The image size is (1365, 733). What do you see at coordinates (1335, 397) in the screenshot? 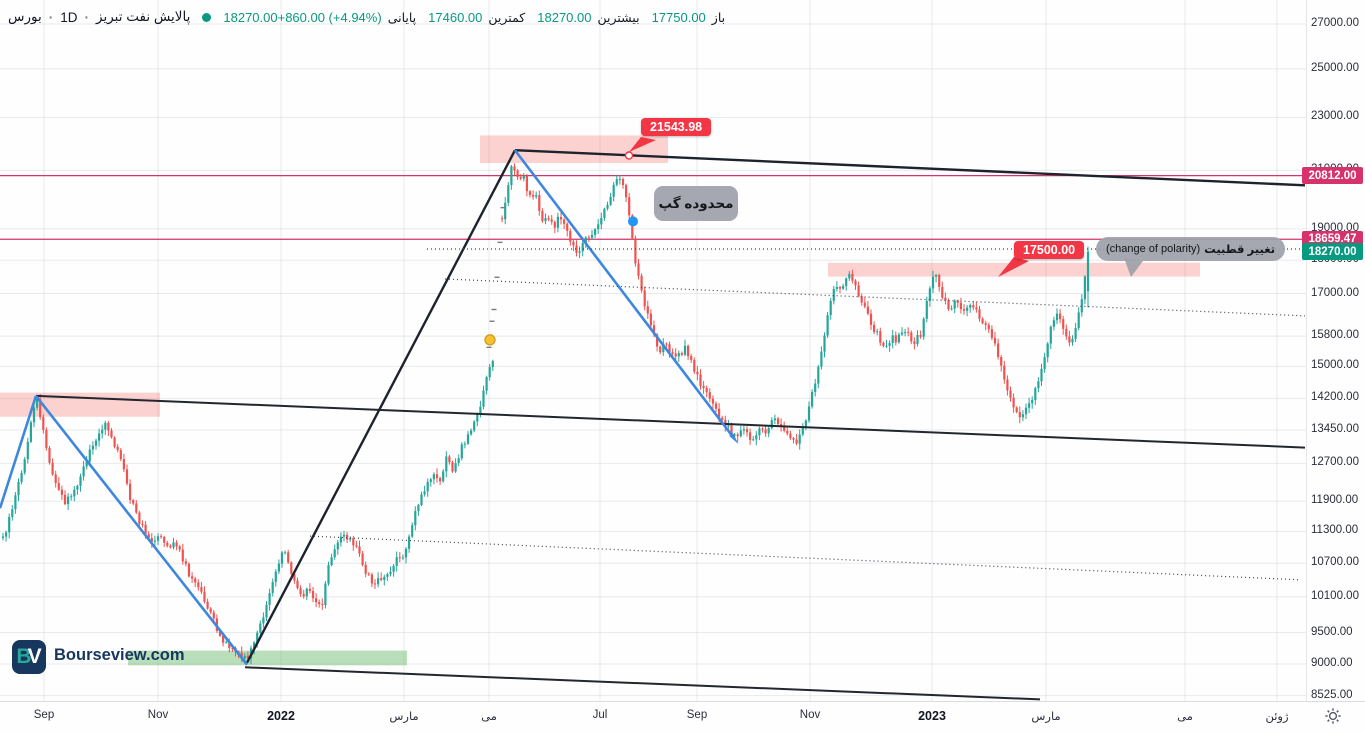
I see `price-axis-label: 14200.00` at bounding box center [1335, 397].